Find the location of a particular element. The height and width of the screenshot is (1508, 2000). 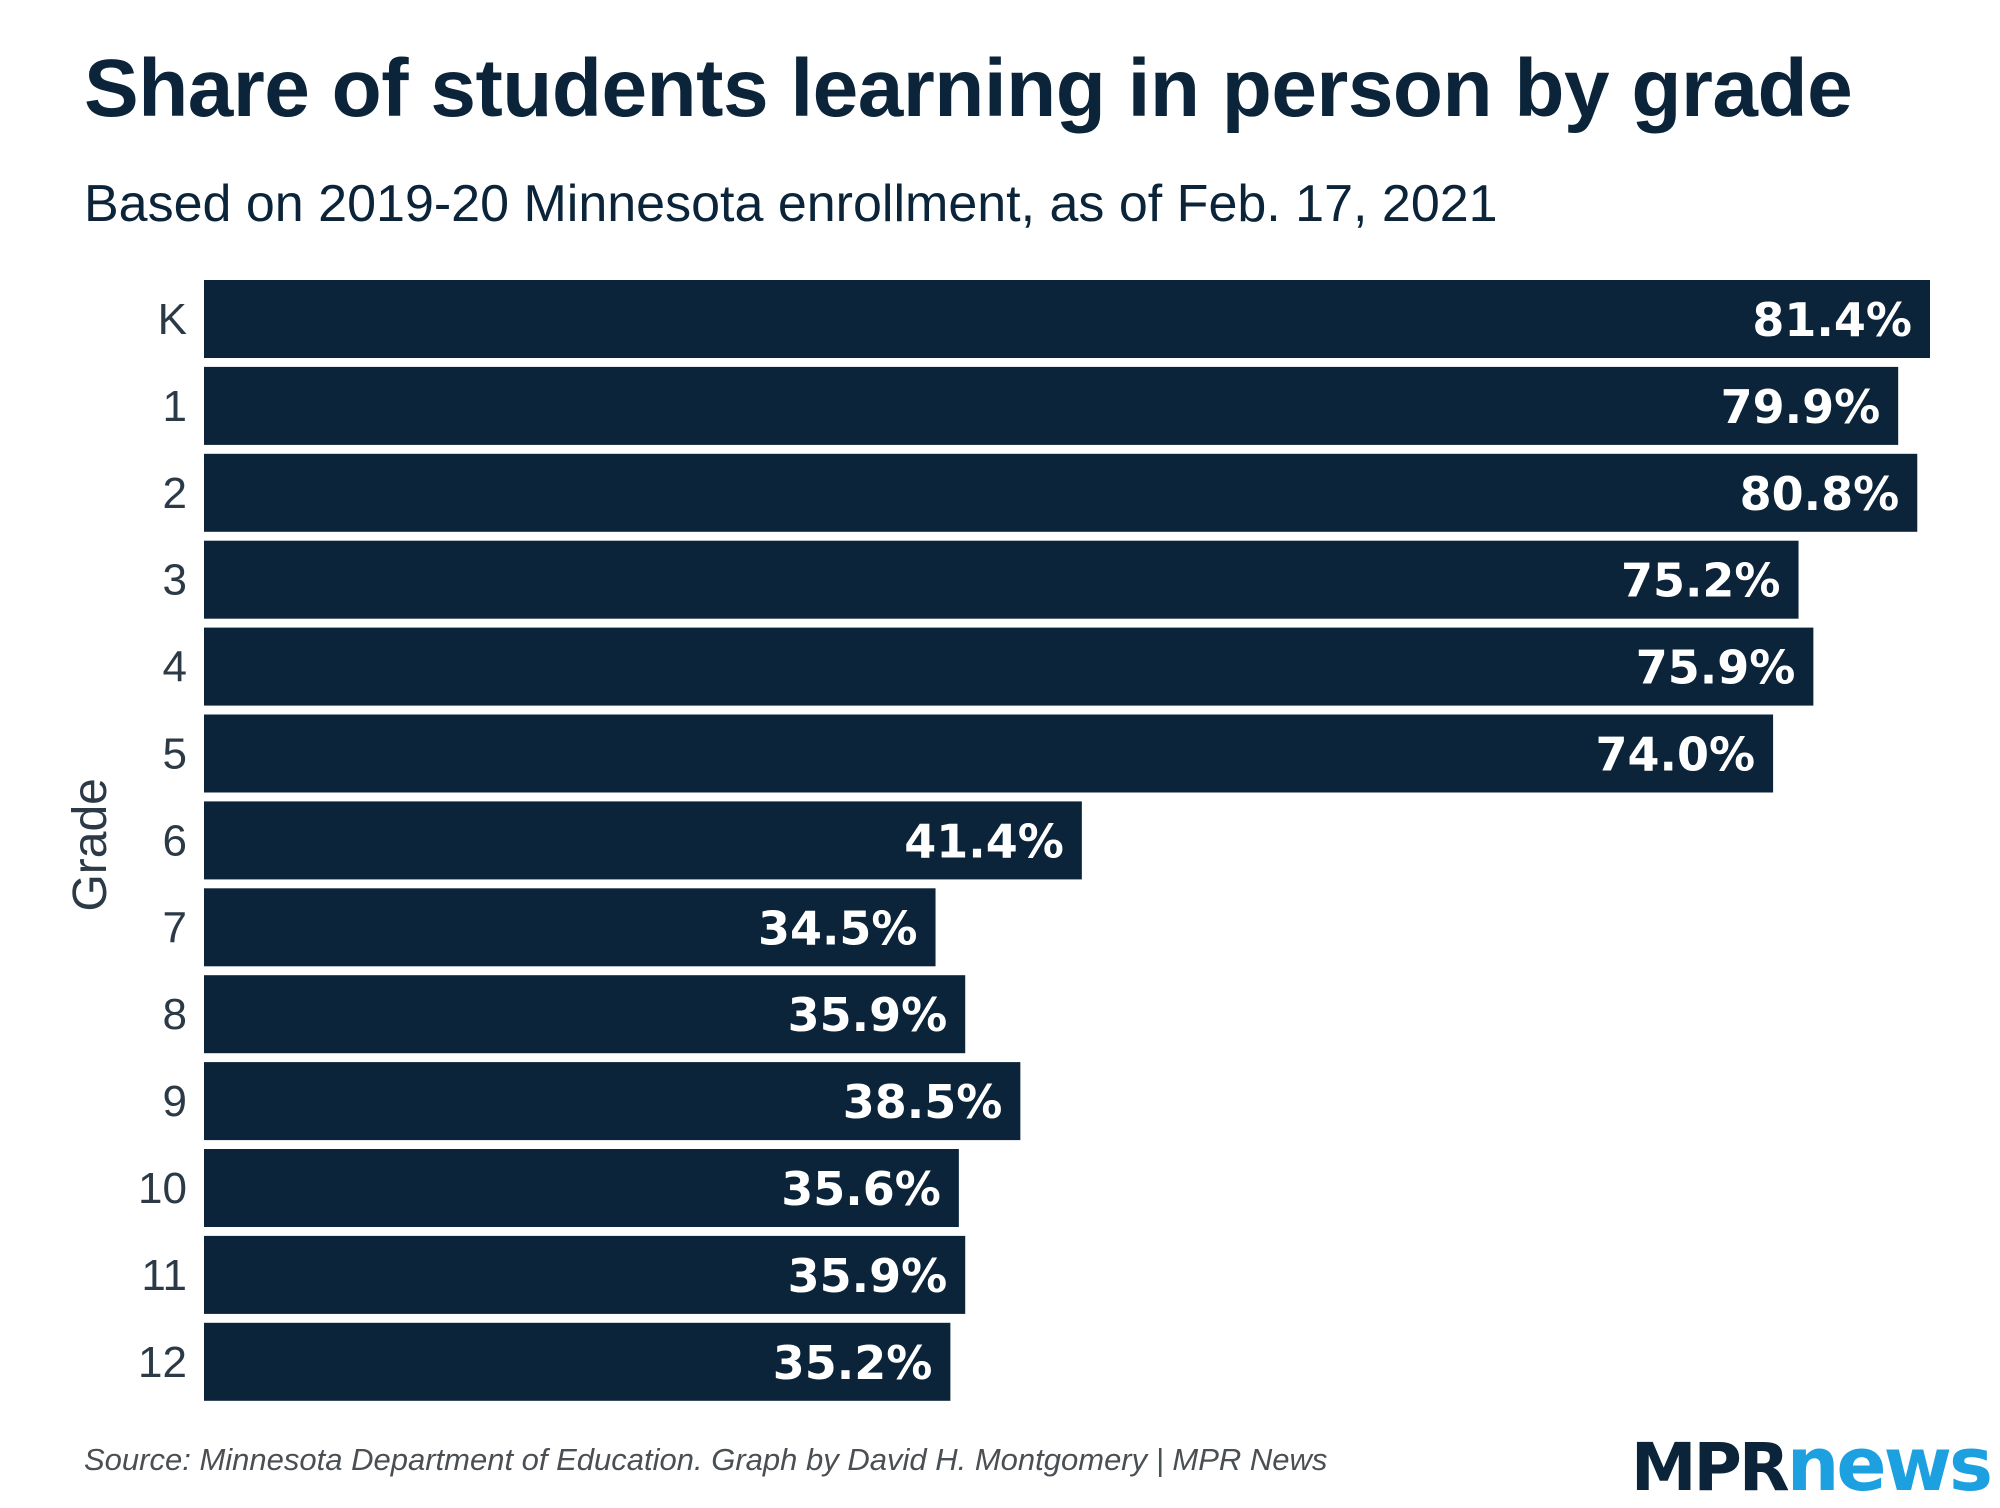

category-label: 4 is located at coordinates (175, 667).